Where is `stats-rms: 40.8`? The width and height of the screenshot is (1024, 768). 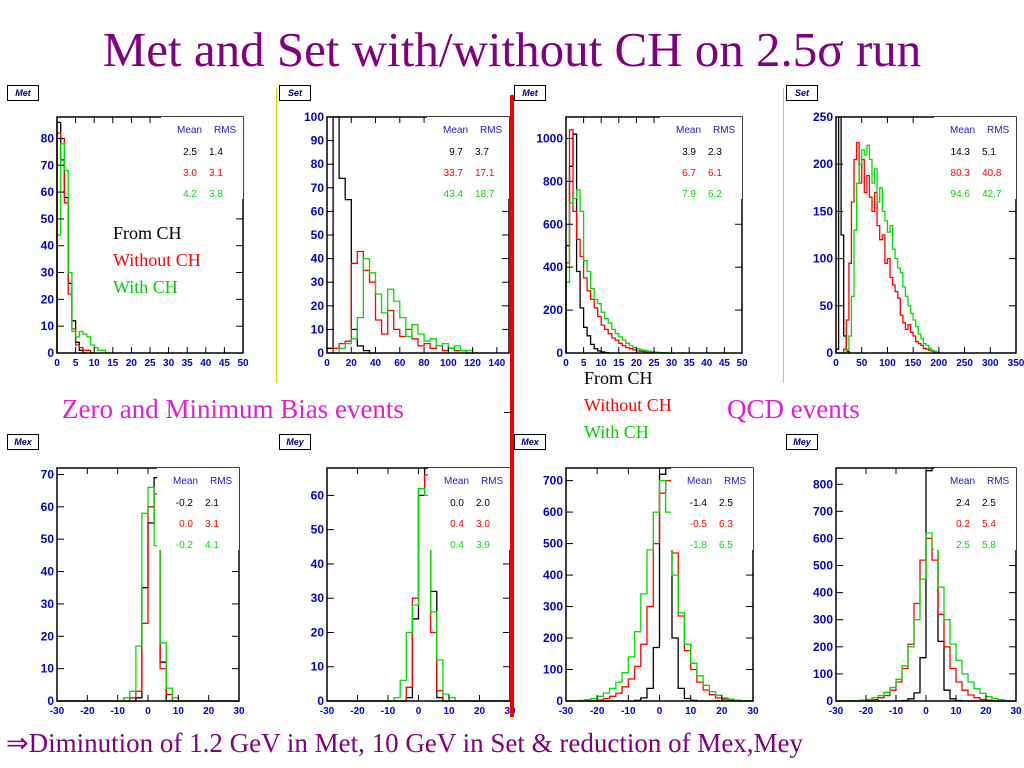 stats-rms: 40.8 is located at coordinates (992, 173).